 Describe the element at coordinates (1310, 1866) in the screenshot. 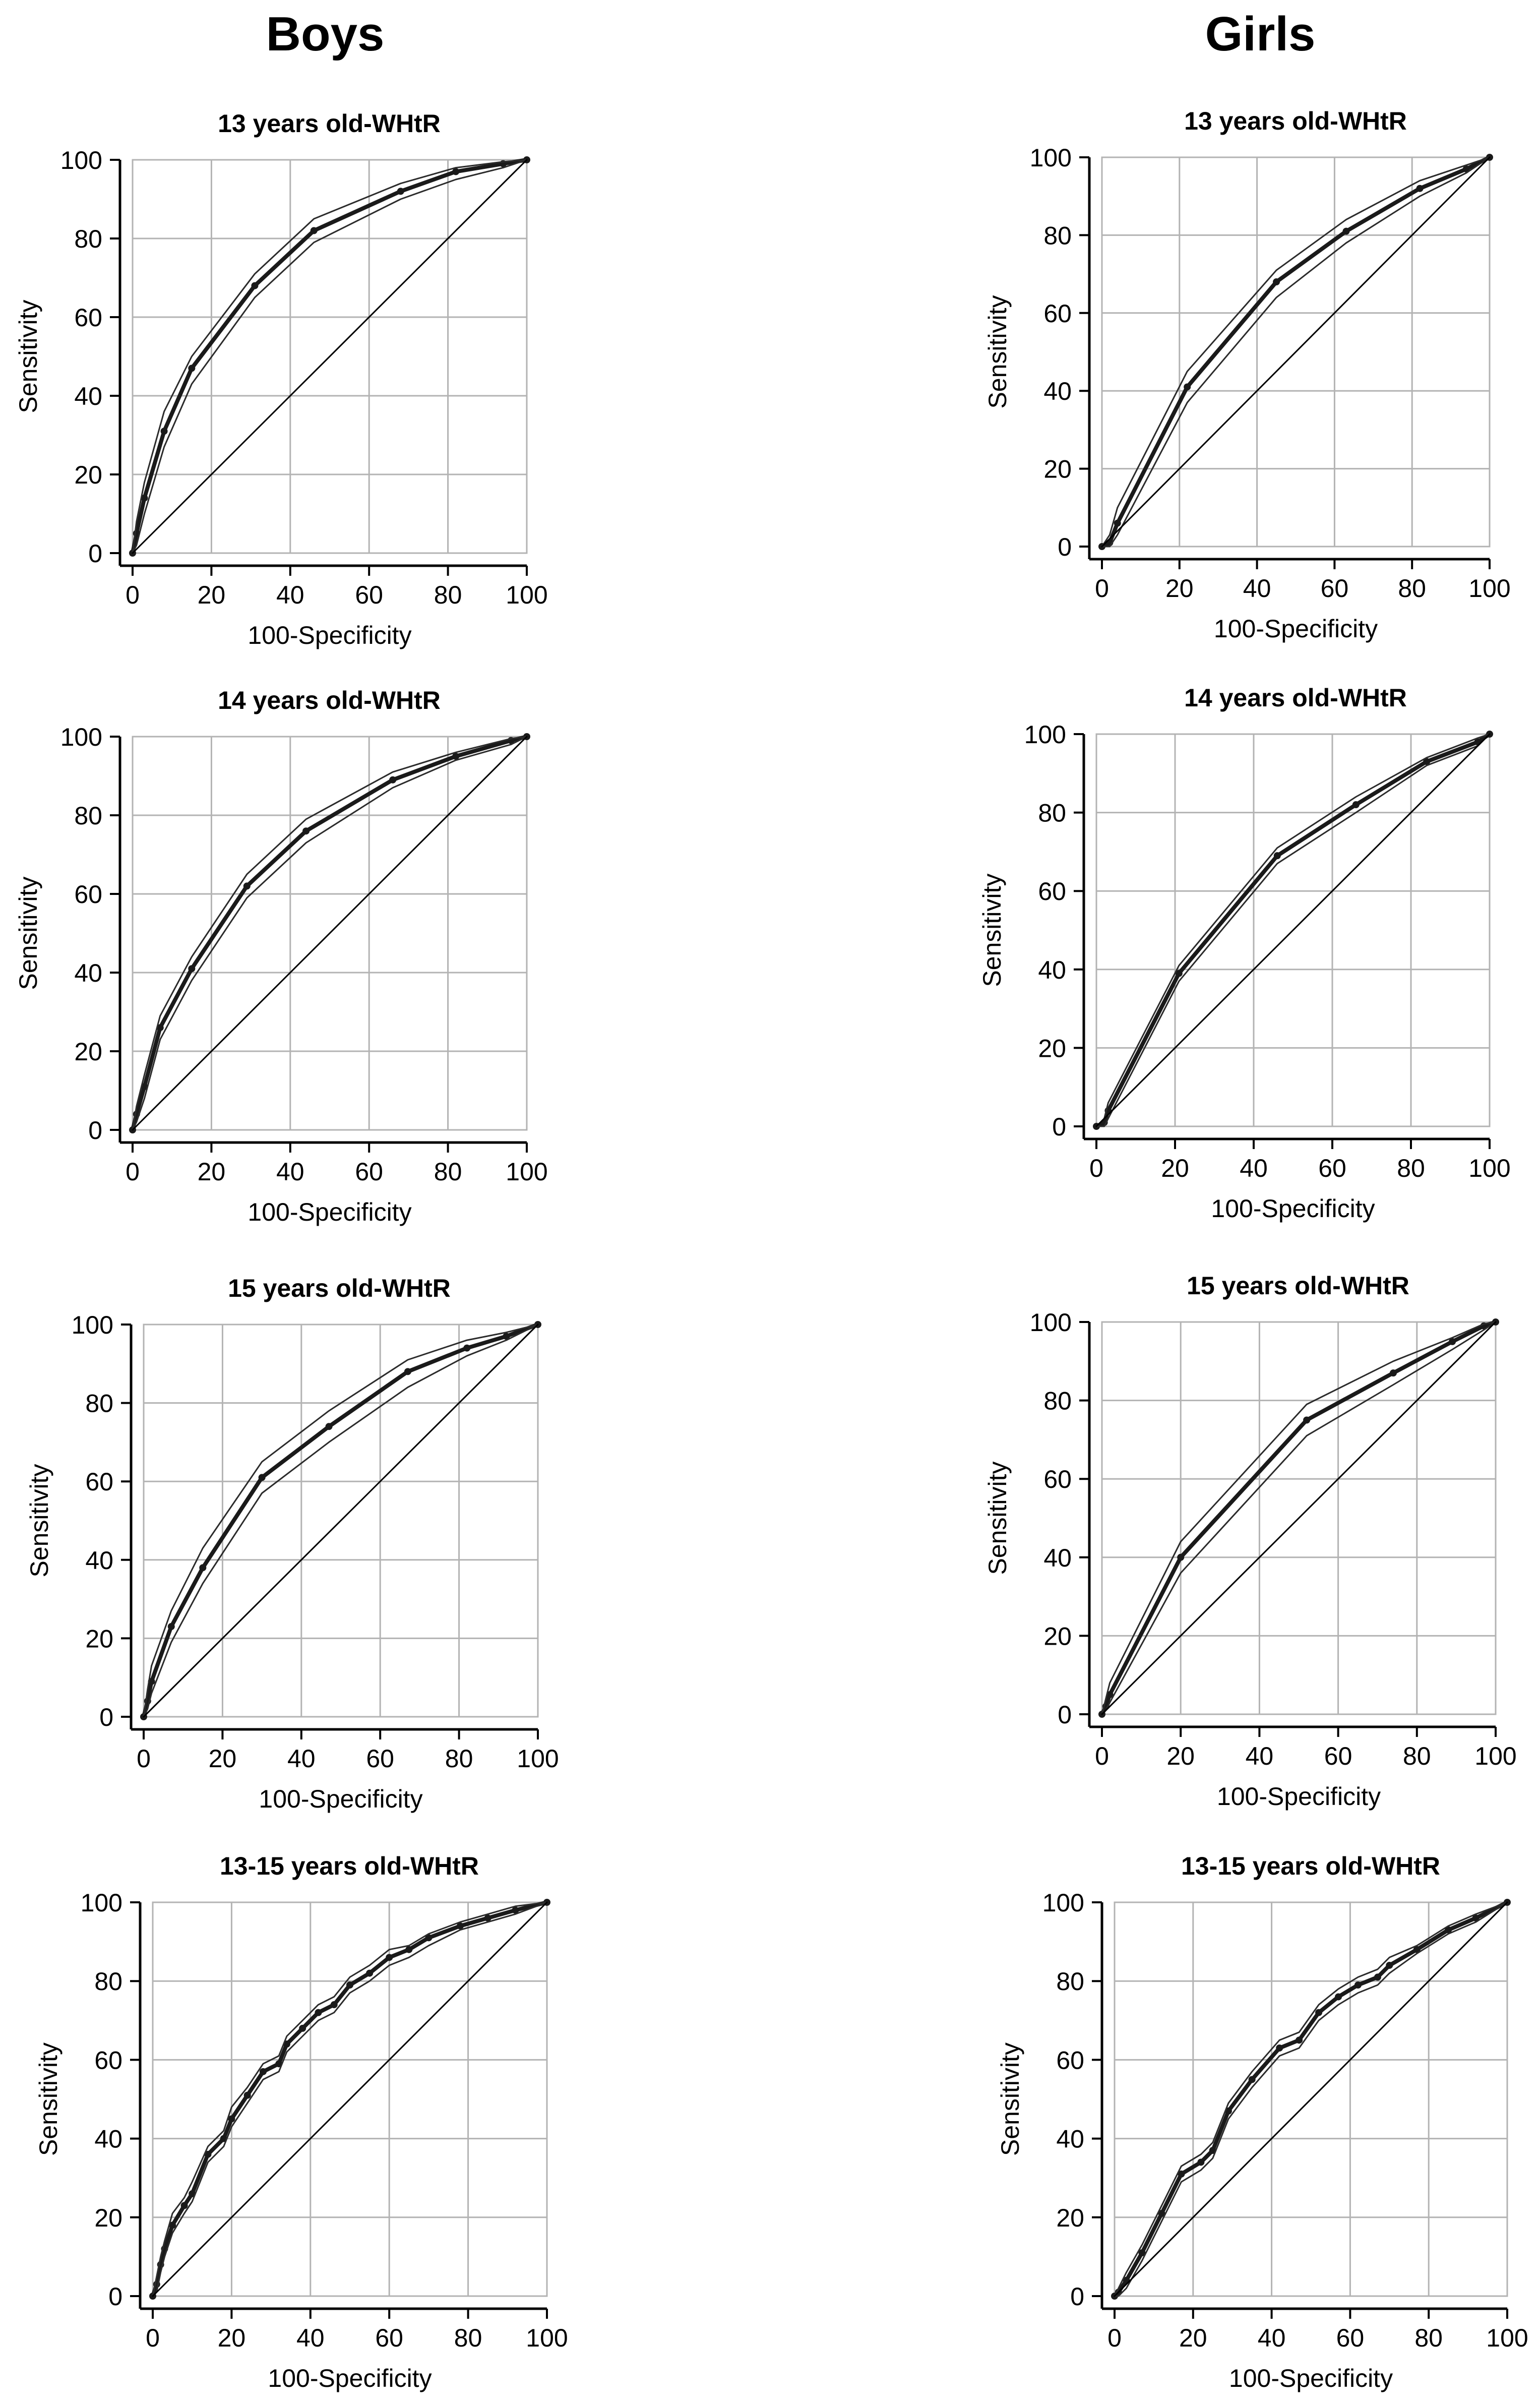

I see `panel-title: 13-15 years old-WHtR` at that location.